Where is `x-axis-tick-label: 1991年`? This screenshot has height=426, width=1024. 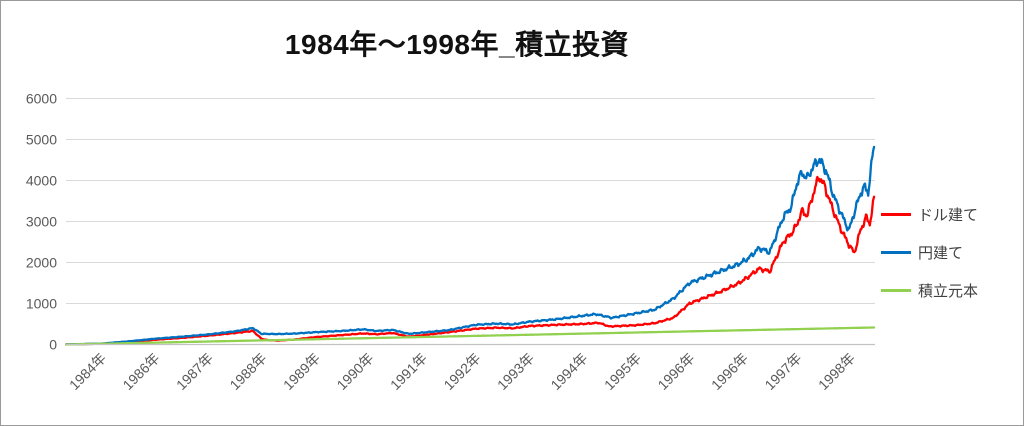
x-axis-tick-label: 1991年 is located at coordinates (408, 371).